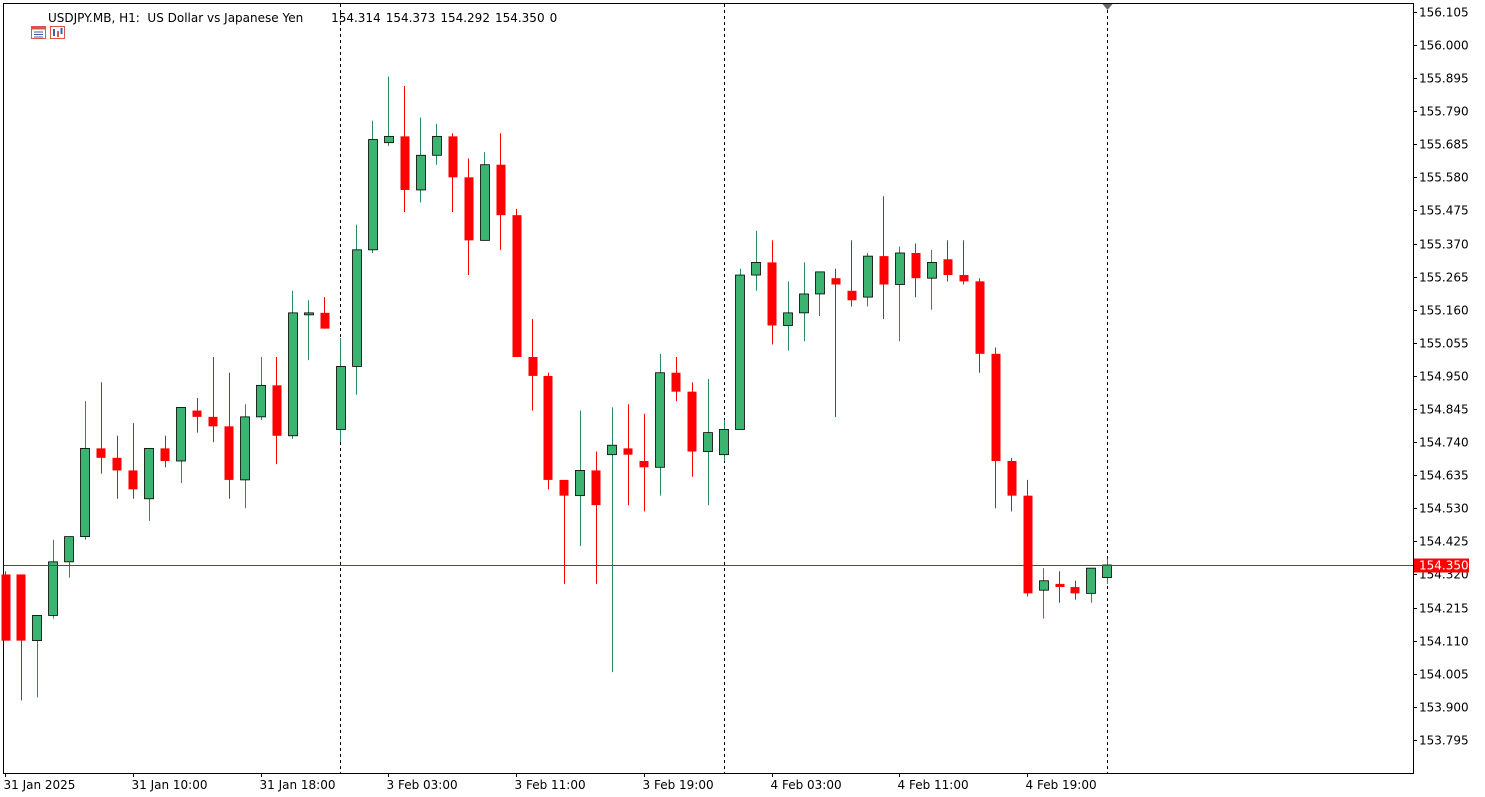  I want to click on price-tick-label: 155.895, so click(1444, 79).